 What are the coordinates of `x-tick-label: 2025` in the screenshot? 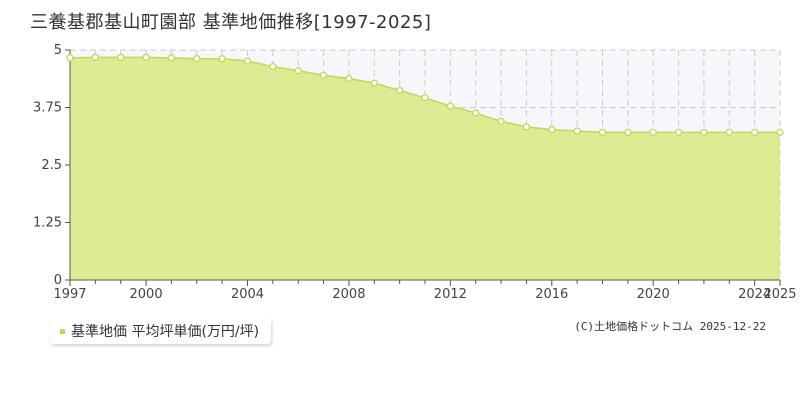 It's located at (779, 294).